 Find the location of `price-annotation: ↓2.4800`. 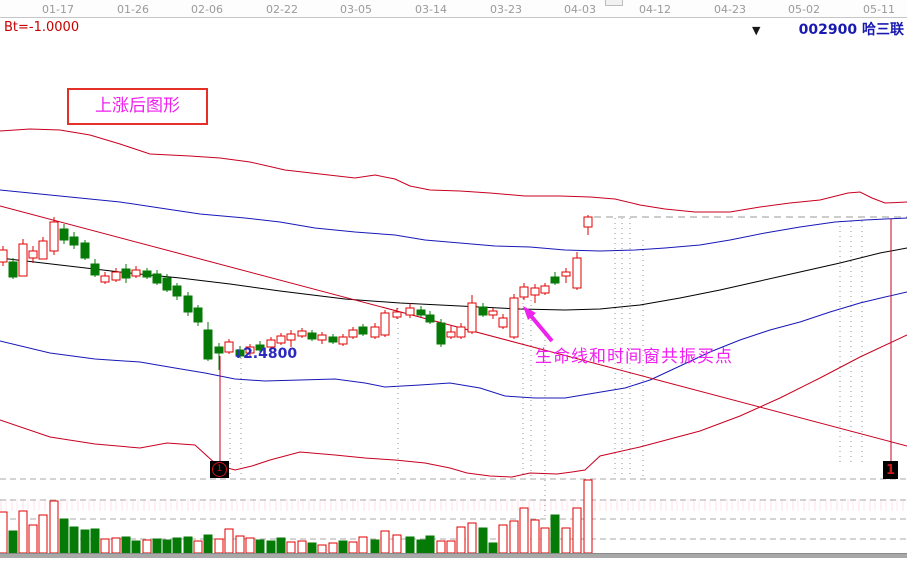

price-annotation: ↓2.4800 is located at coordinates (265, 354).